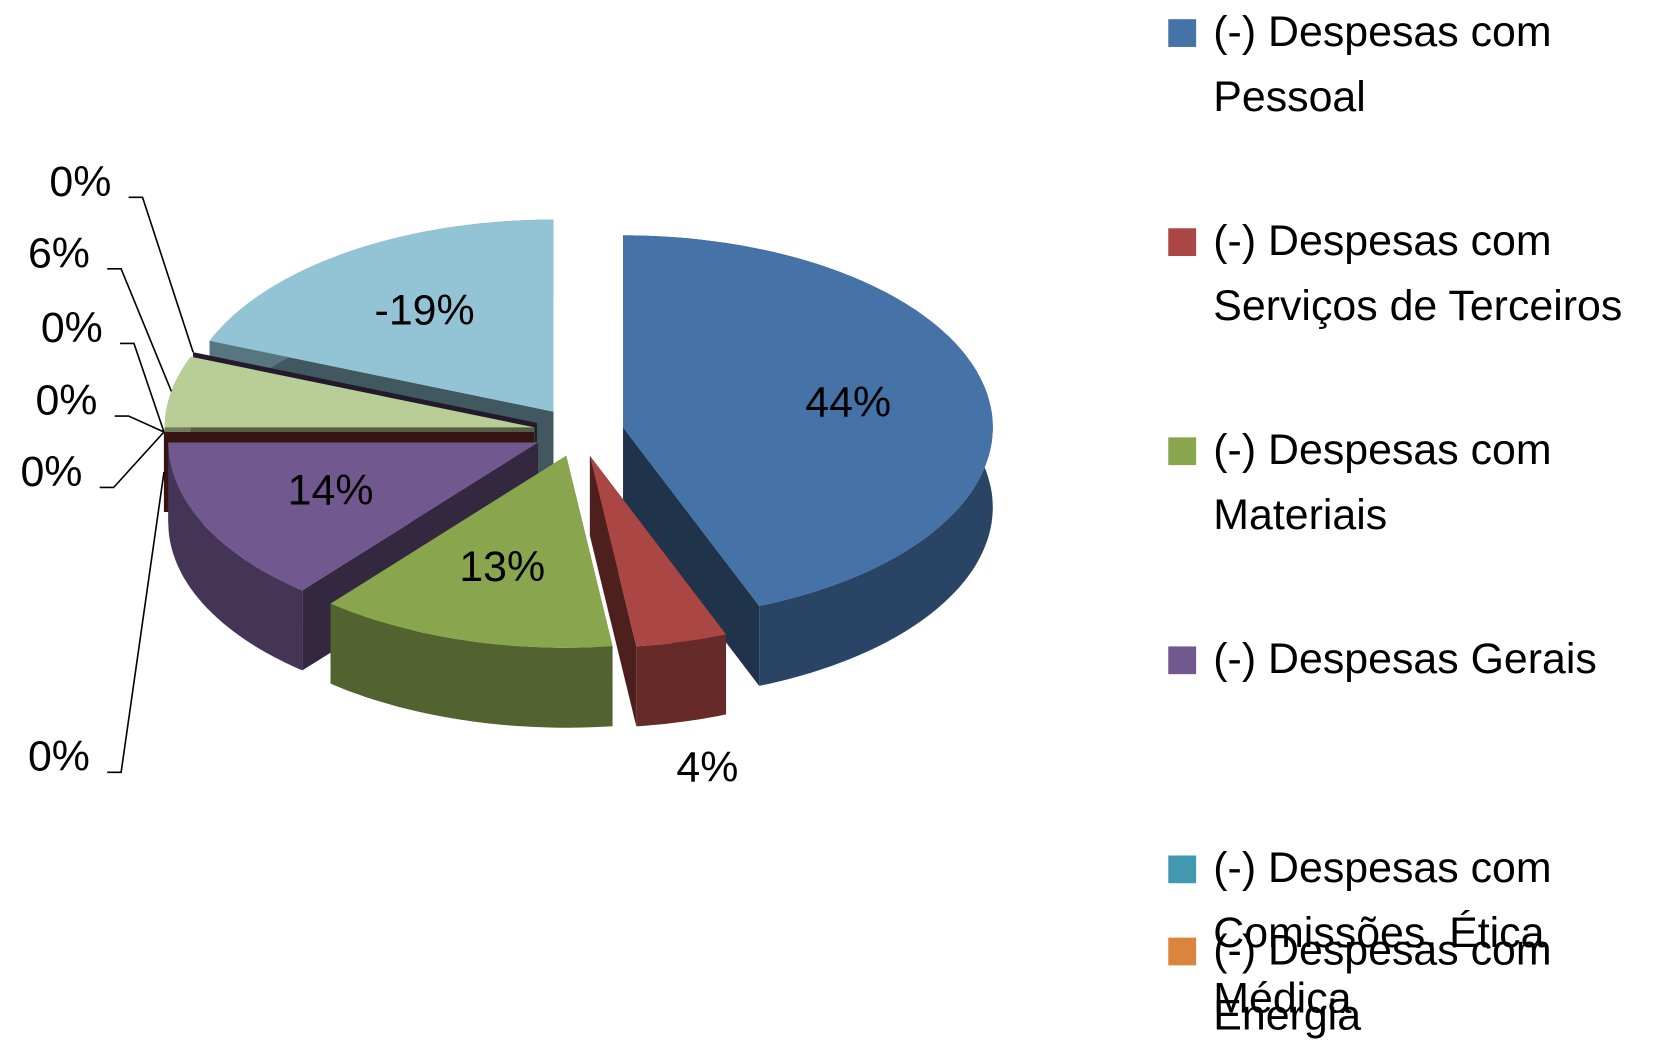 Image resolution: width=1672 pixels, height=1040 pixels. What do you see at coordinates (425, 311) in the screenshot?
I see `data-label: -19%` at bounding box center [425, 311].